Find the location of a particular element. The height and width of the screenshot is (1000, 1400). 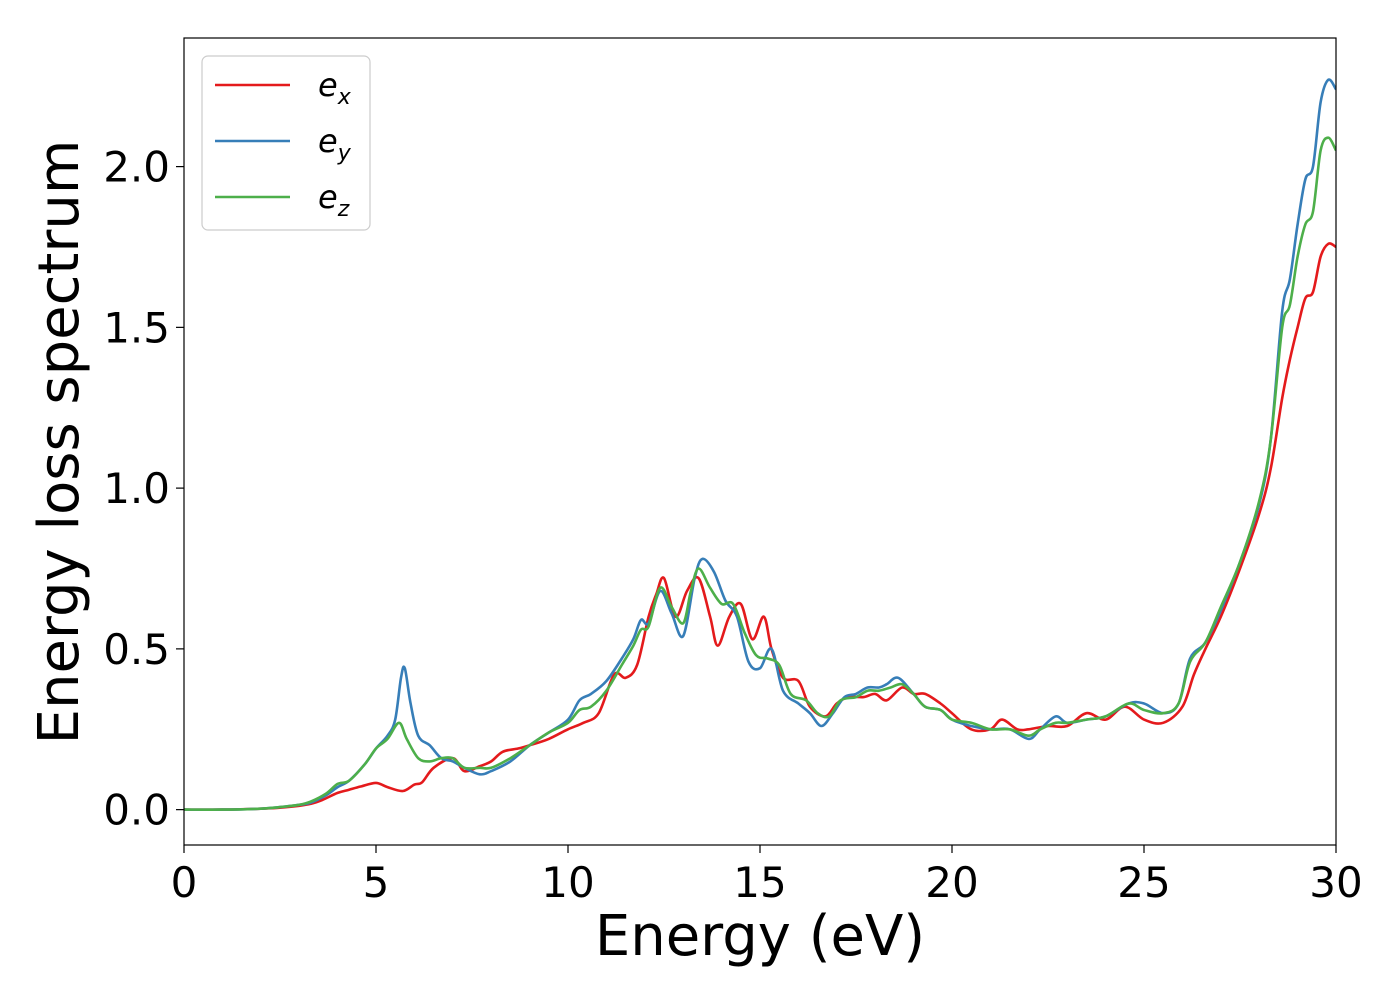

x-axis-ticks: 0 5 10 15 20 25 30 is located at coordinates (767, 876).